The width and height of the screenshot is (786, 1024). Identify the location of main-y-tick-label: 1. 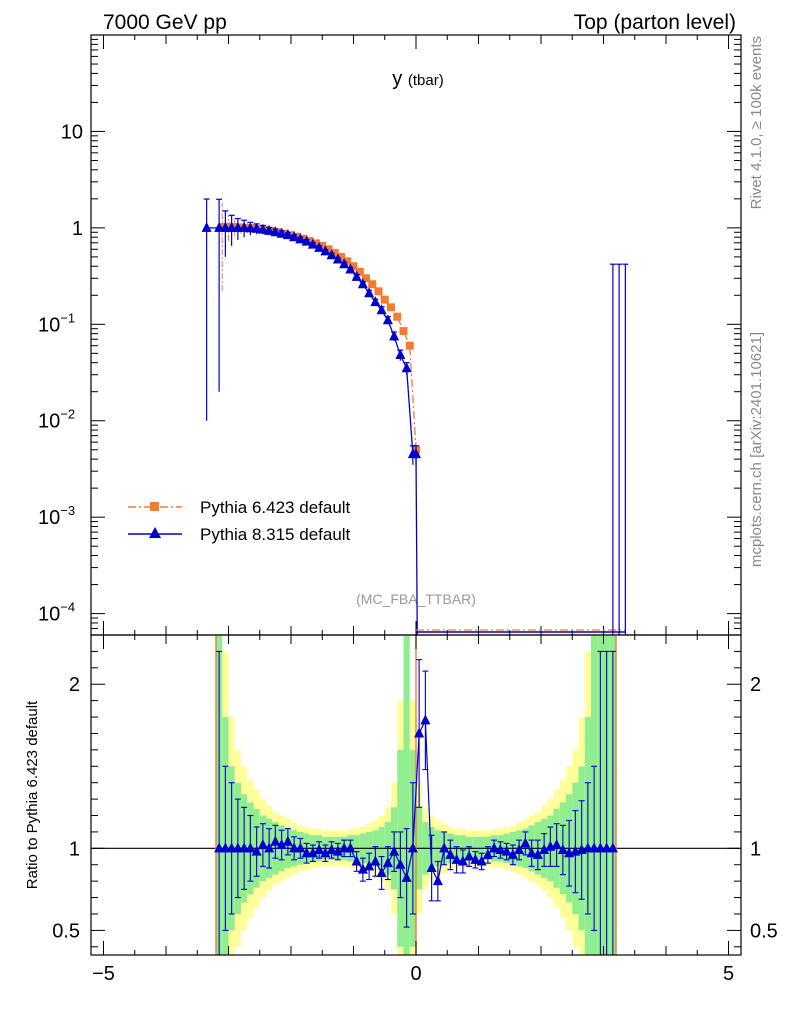
(77, 229).